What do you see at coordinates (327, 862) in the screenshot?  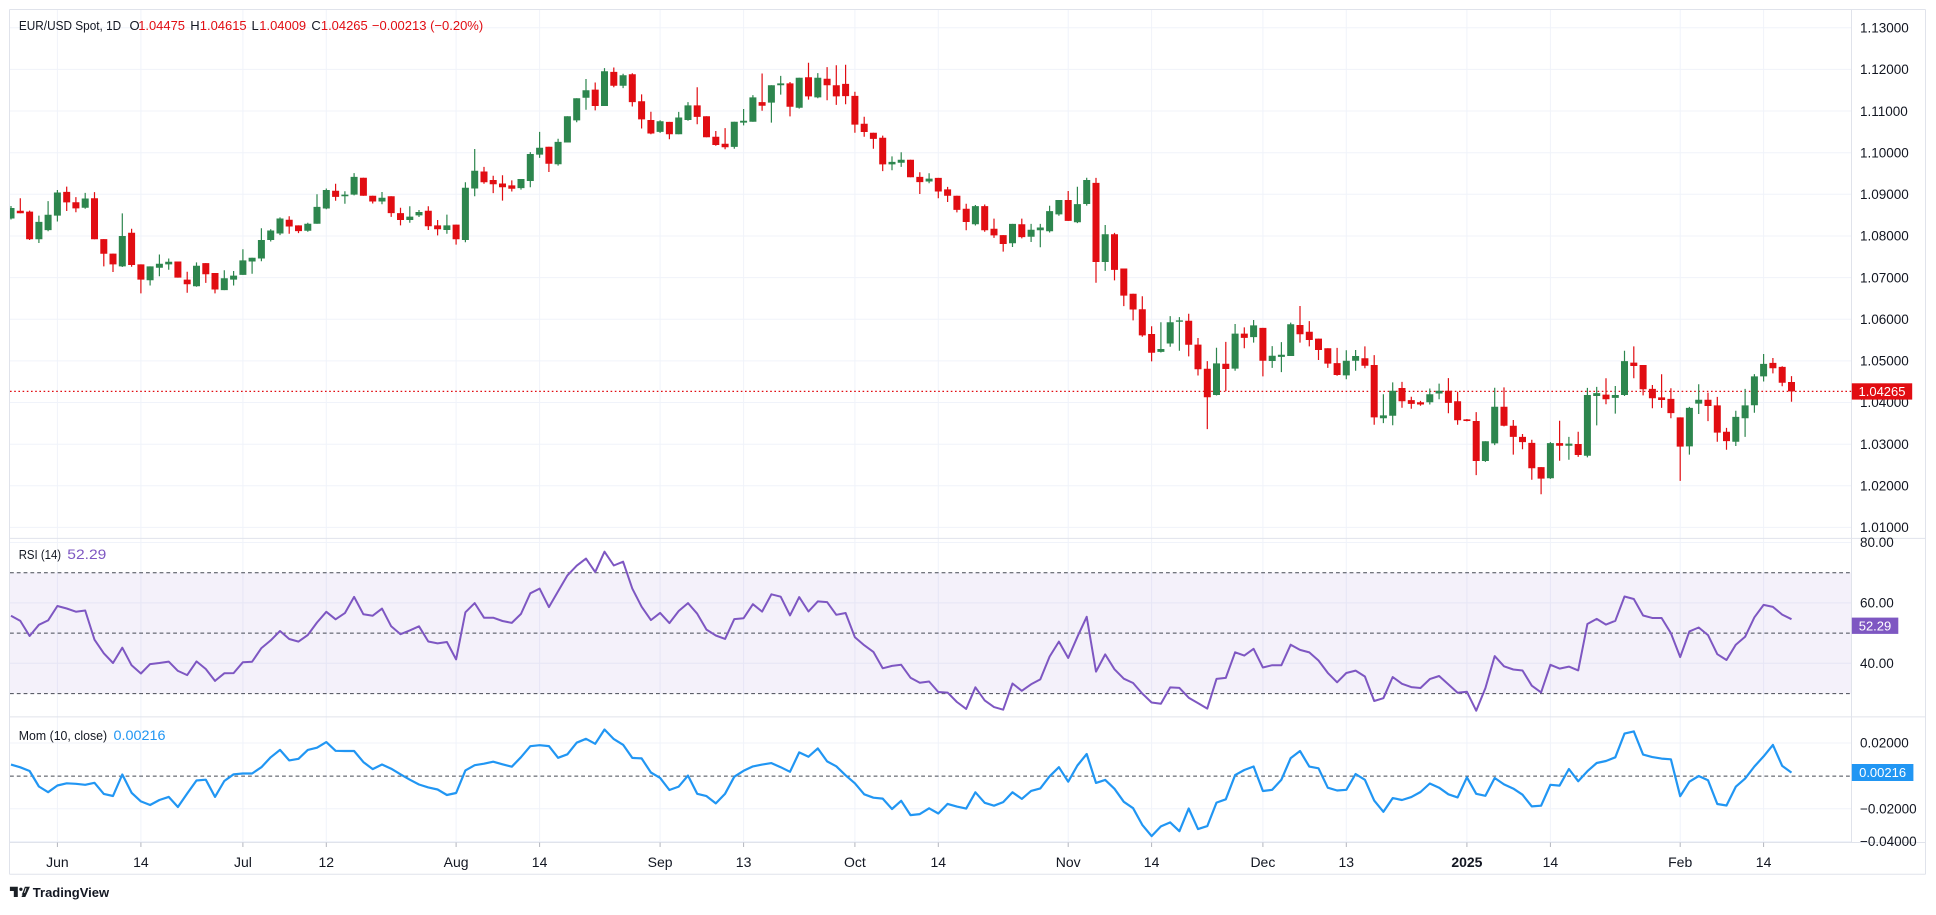 I see `svg-text: 12` at bounding box center [327, 862].